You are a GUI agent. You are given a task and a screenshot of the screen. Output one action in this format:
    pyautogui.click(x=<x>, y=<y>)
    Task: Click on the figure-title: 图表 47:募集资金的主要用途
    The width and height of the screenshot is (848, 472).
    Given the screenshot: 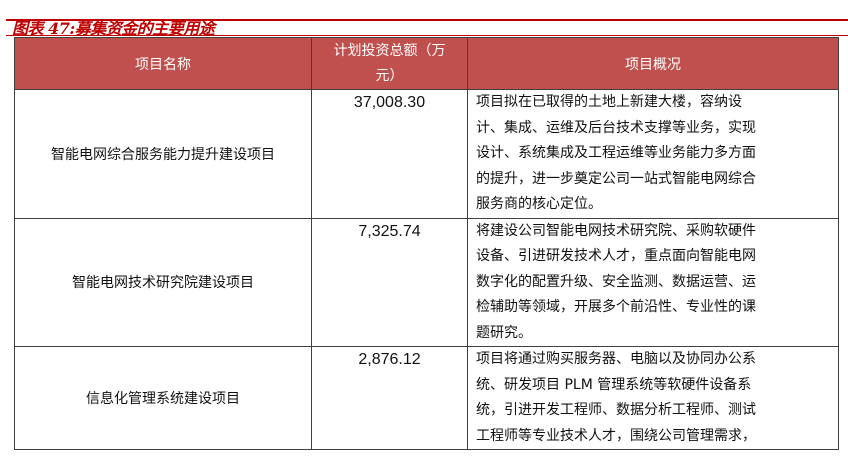 What is the action you would take?
    pyautogui.click(x=113, y=28)
    